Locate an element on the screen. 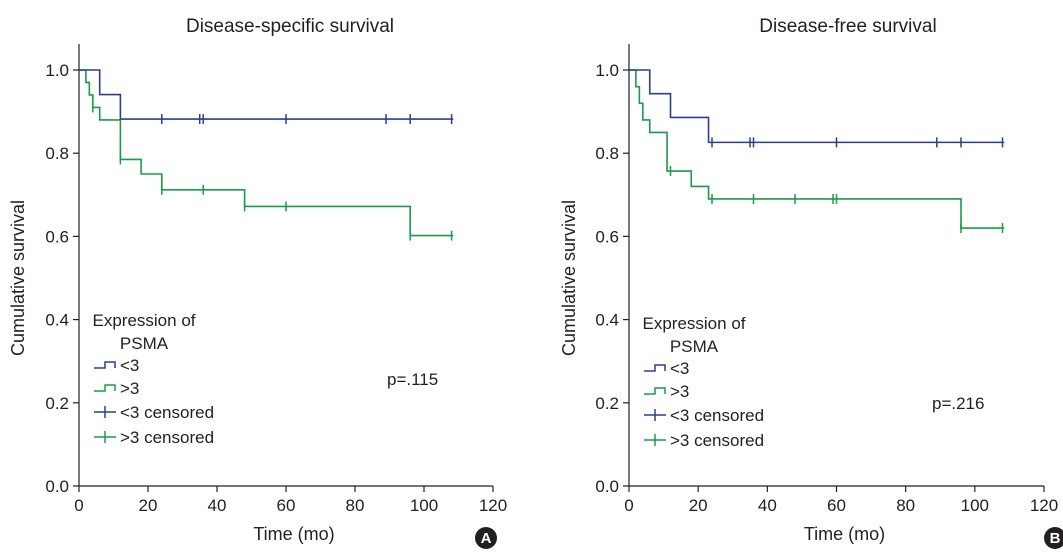 The image size is (1063, 552). panel-badge: A is located at coordinates (486, 538).